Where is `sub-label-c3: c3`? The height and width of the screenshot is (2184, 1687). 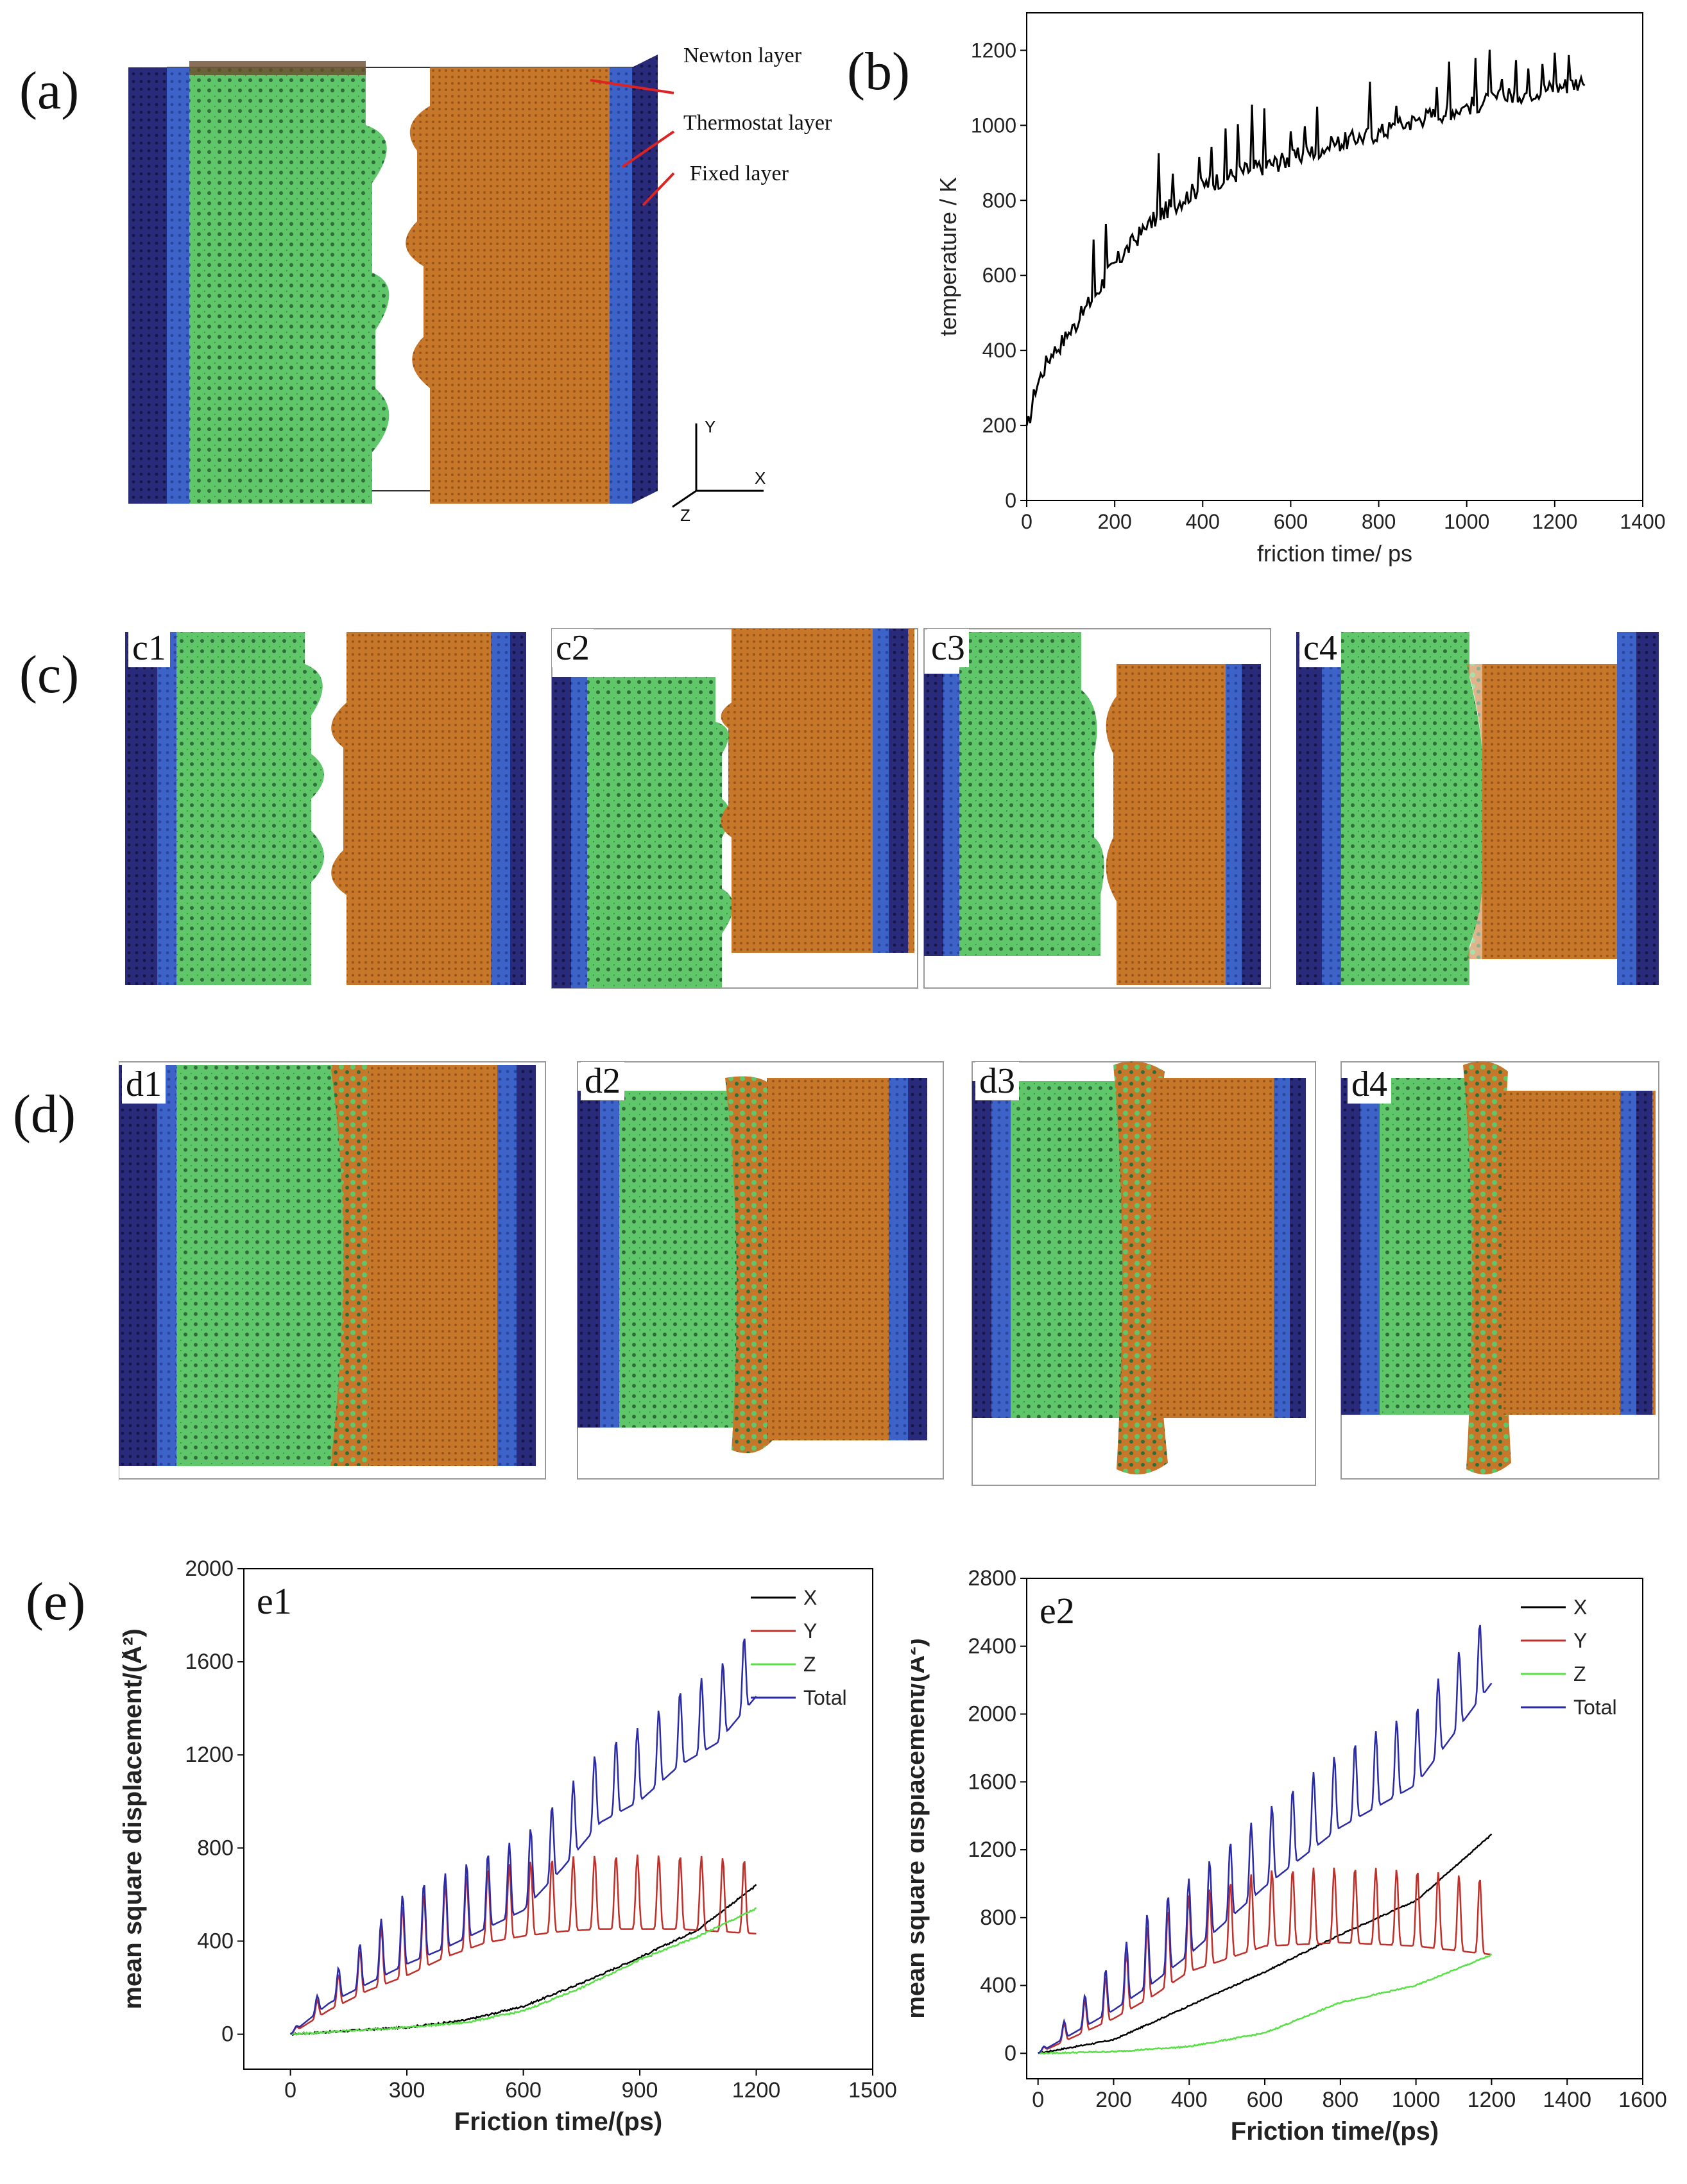 sub-label-c3: c3 is located at coordinates (948, 648).